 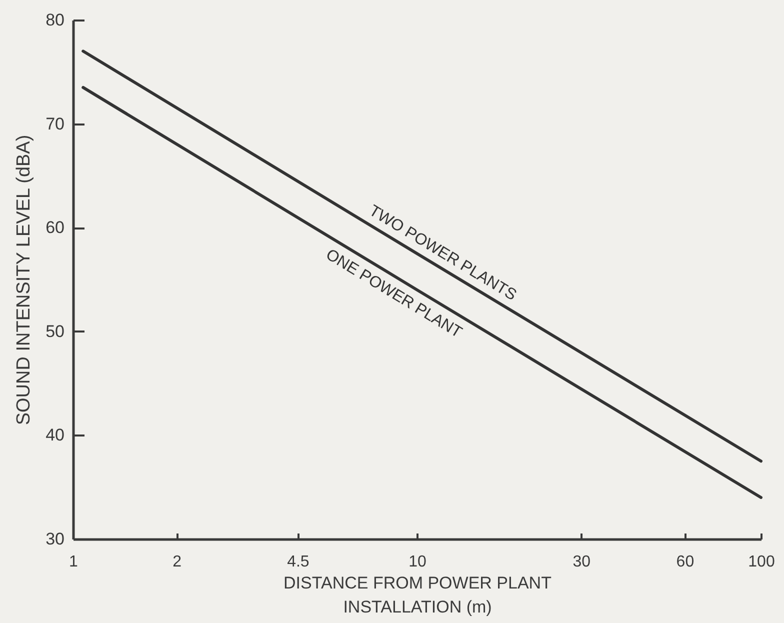 What do you see at coordinates (581, 562) in the screenshot?
I see `x-tick-label: 30` at bounding box center [581, 562].